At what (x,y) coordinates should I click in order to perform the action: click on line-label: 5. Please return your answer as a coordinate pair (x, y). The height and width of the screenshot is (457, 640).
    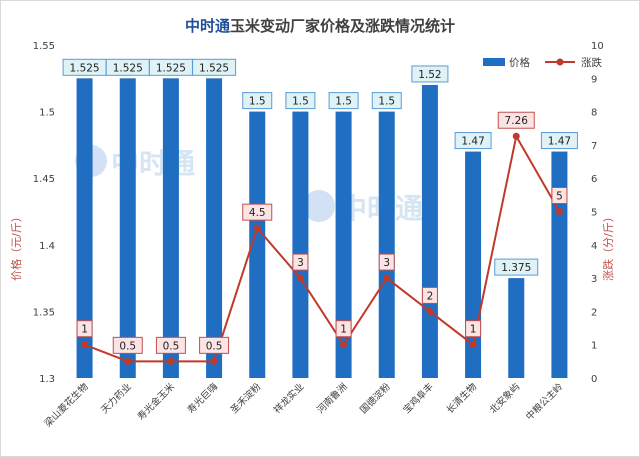
    Looking at the image, I should click on (559, 197).